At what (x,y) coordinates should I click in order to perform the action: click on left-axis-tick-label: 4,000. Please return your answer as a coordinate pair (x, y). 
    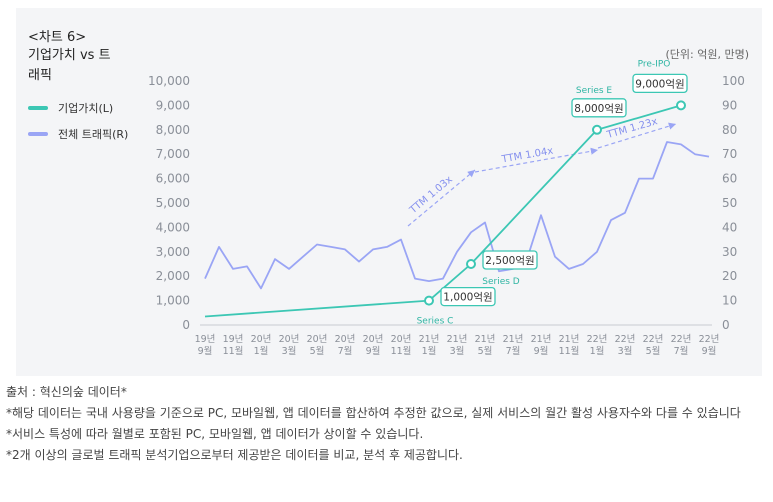
    Looking at the image, I should click on (173, 227).